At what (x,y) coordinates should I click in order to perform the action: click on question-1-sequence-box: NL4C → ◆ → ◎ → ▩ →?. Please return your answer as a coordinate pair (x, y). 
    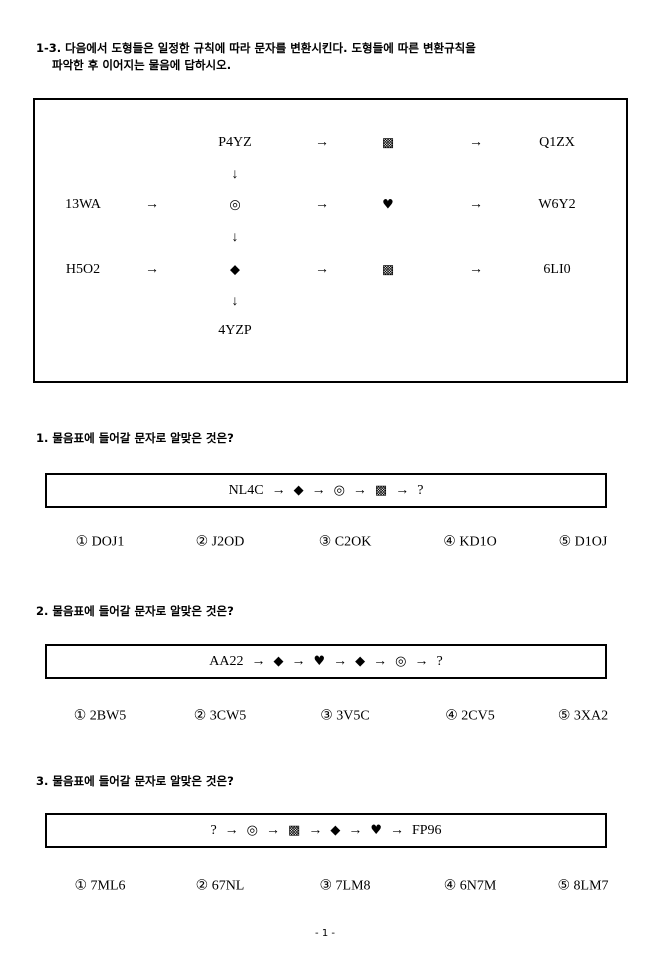
    Looking at the image, I should click on (326, 490).